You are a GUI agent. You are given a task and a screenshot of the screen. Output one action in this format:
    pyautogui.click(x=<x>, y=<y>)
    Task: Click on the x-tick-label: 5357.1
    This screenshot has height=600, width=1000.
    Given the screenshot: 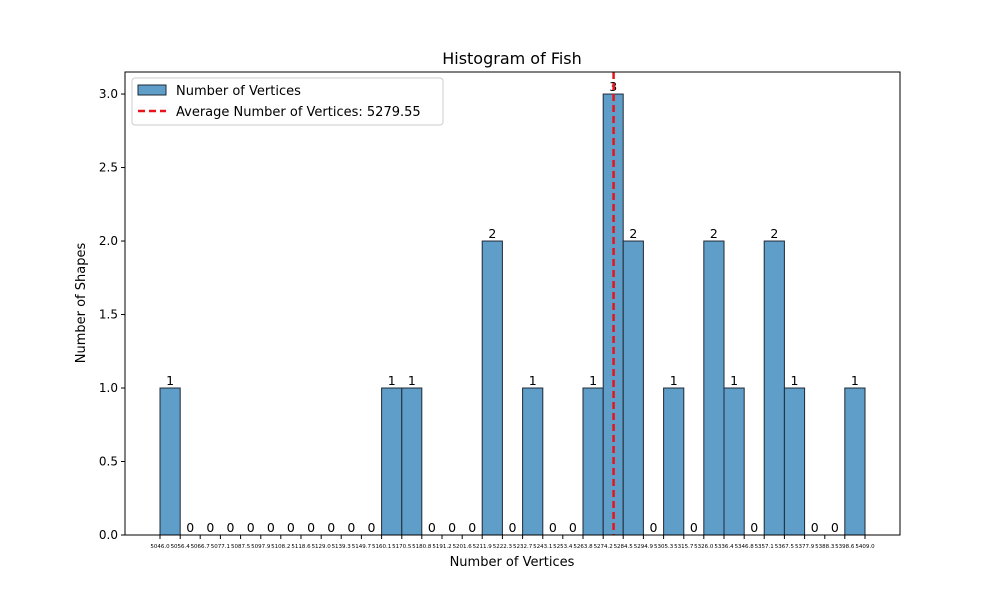 What is the action you would take?
    pyautogui.click(x=764, y=547)
    